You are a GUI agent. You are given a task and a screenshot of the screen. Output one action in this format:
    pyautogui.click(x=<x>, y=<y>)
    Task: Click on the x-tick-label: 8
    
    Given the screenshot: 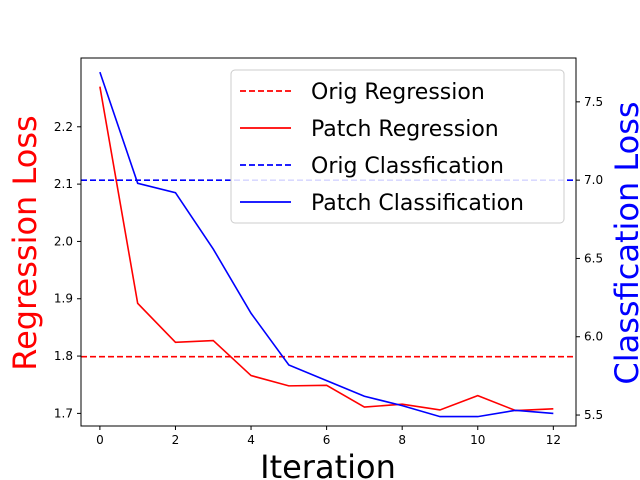 What is the action you would take?
    pyautogui.click(x=402, y=440)
    